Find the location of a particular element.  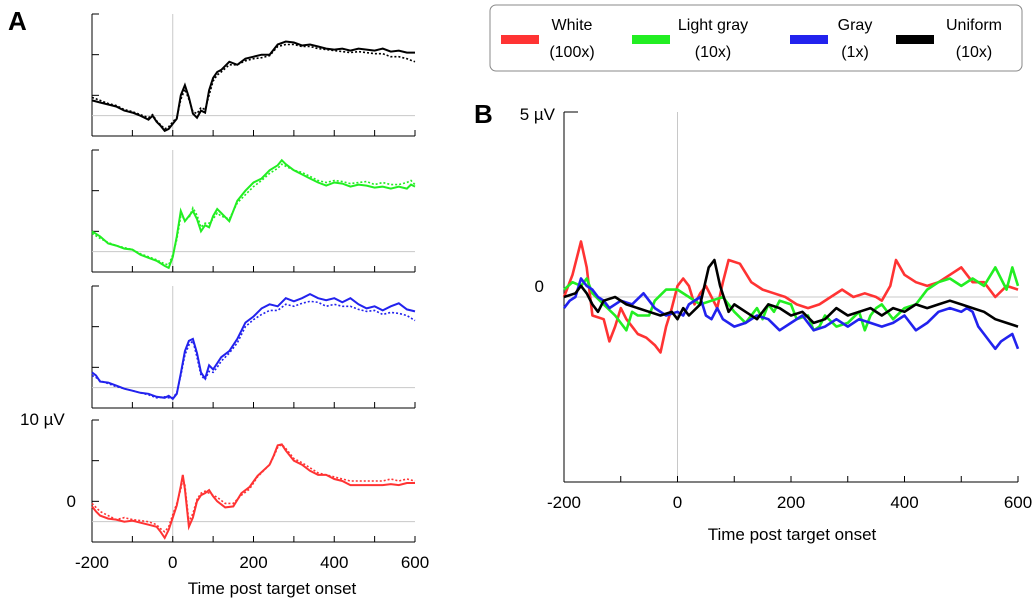

panel-b-ytick-zero: 0 is located at coordinates (539, 286).